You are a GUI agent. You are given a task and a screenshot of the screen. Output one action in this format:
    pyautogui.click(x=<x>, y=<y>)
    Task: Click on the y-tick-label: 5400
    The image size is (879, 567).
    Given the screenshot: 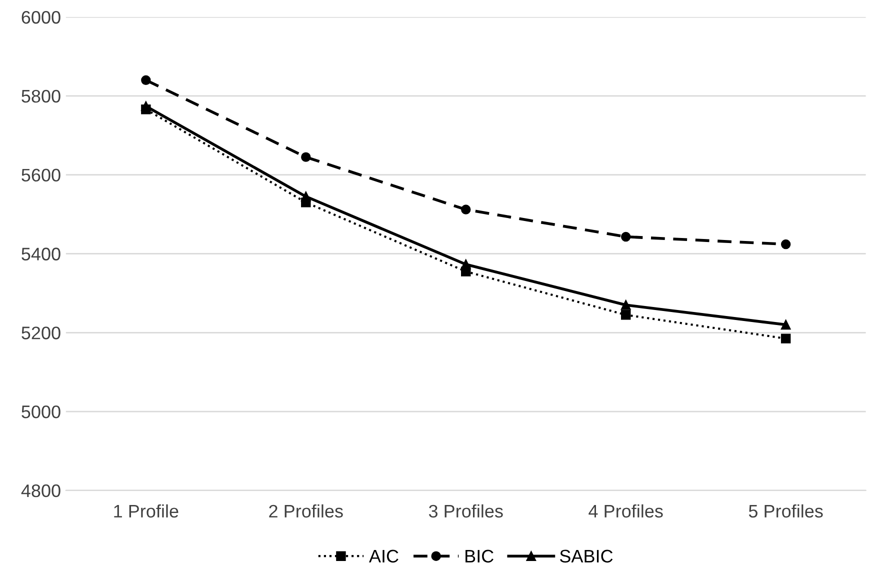 What is the action you would take?
    pyautogui.click(x=41, y=254)
    